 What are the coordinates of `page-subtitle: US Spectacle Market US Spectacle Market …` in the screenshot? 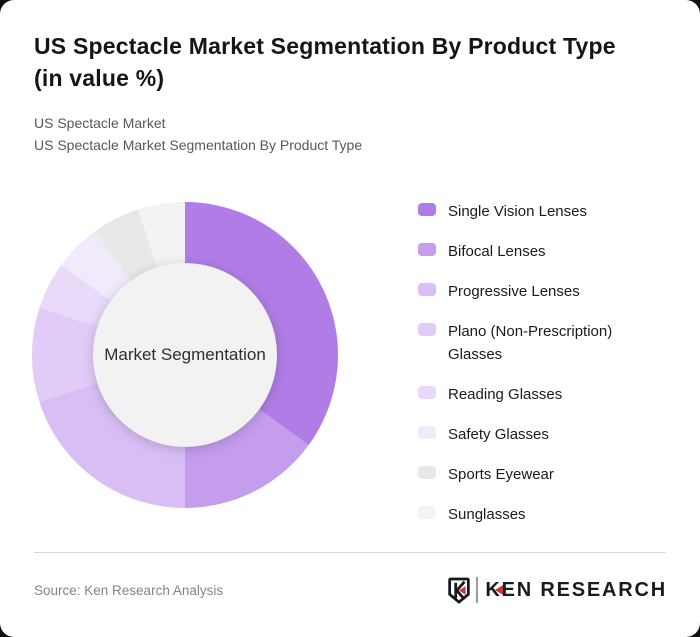 It's located at (198, 134).